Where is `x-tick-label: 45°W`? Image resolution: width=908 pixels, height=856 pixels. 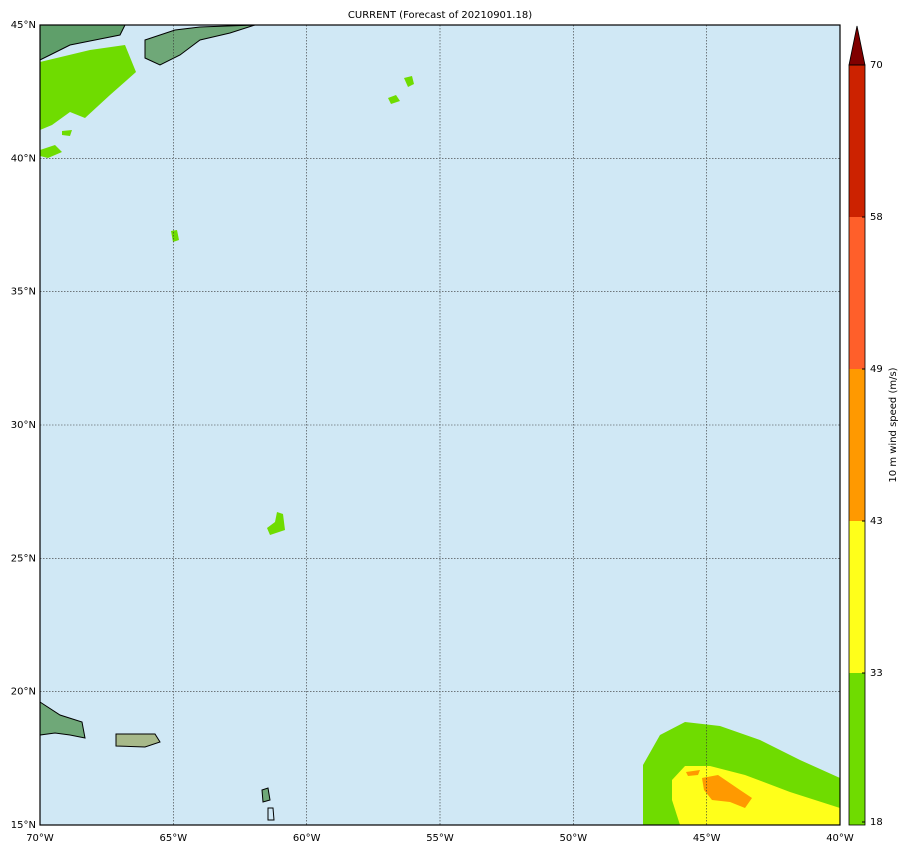
x-tick-label: 45°W is located at coordinates (707, 838).